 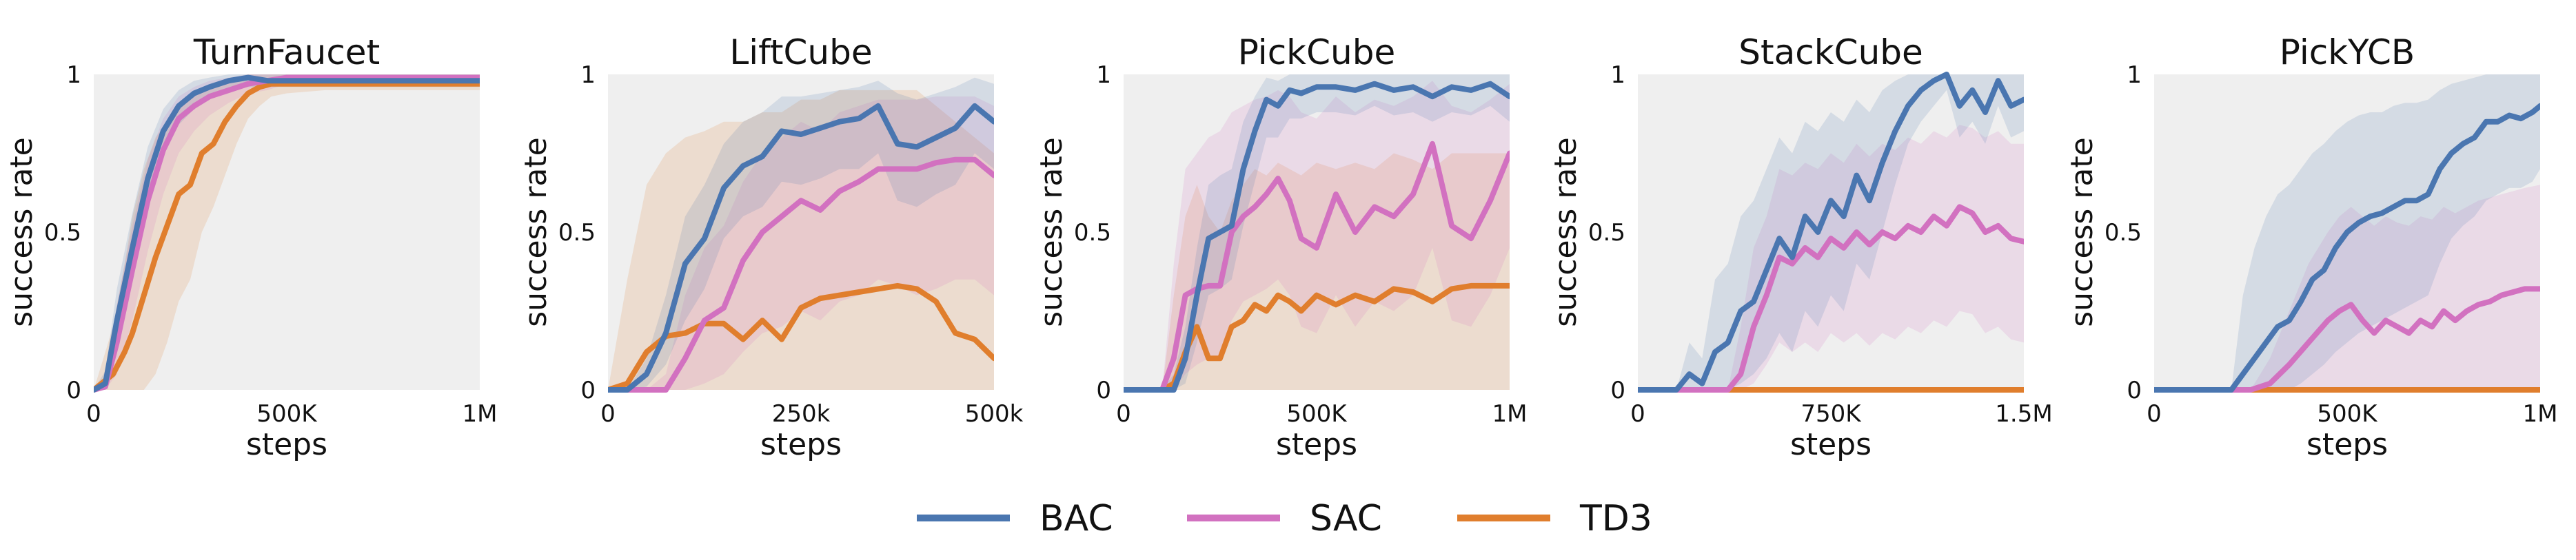 What do you see at coordinates (1831, 414) in the screenshot?
I see `x-tick-label: 750K` at bounding box center [1831, 414].